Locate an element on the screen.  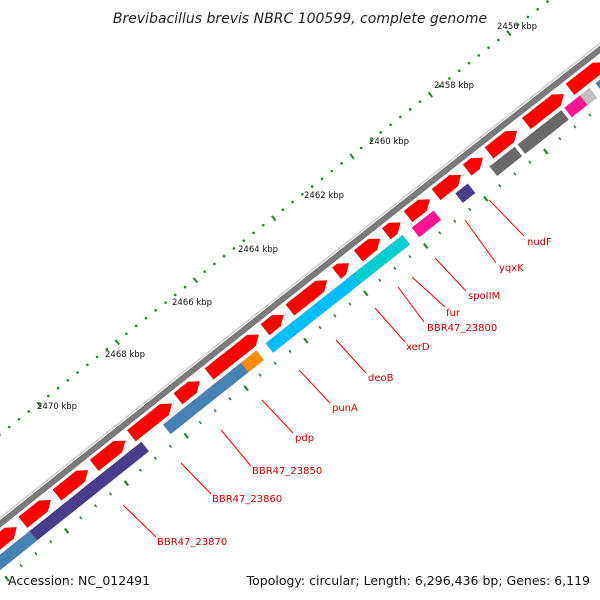
tick-label-2466: 2466 kbp is located at coordinates (192, 303).